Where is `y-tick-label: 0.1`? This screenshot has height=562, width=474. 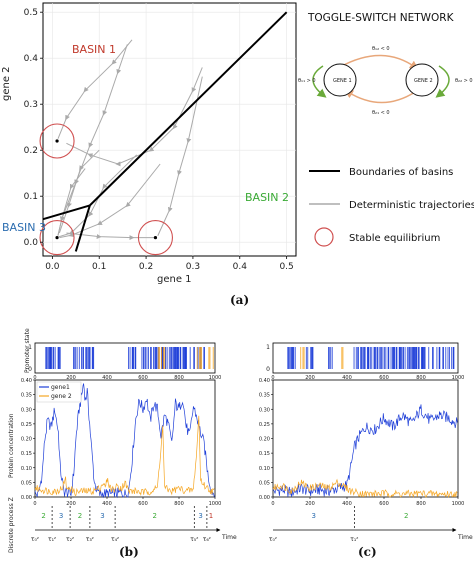
y-tick-label: 0.1 is located at coordinates (31, 197).